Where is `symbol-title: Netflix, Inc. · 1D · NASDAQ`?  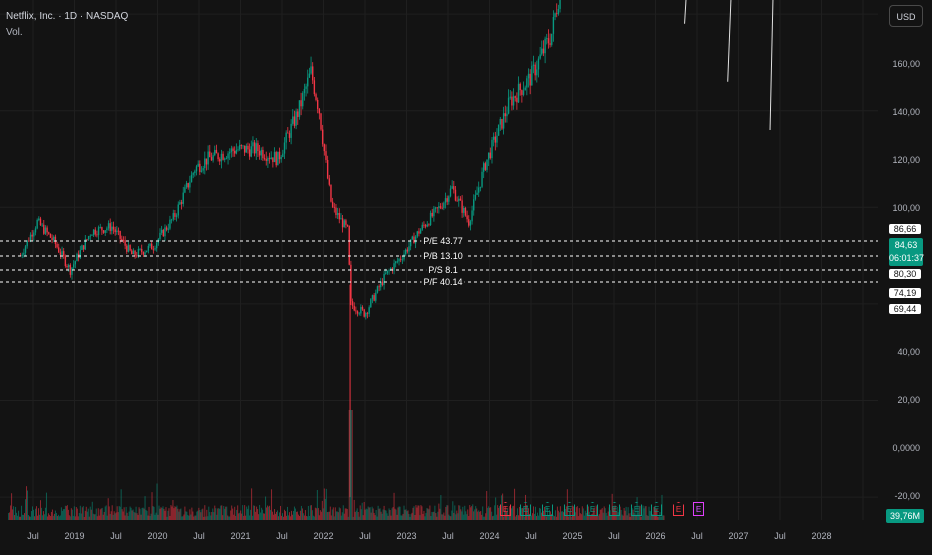 symbol-title: Netflix, Inc. · 1D · NASDAQ is located at coordinates (67, 16).